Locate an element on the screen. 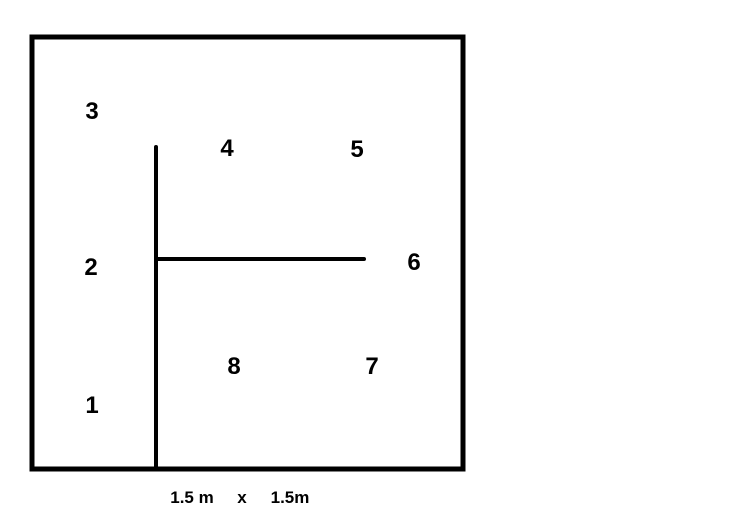 The image size is (755, 520). dimension-height: 1.5m is located at coordinates (290, 497).